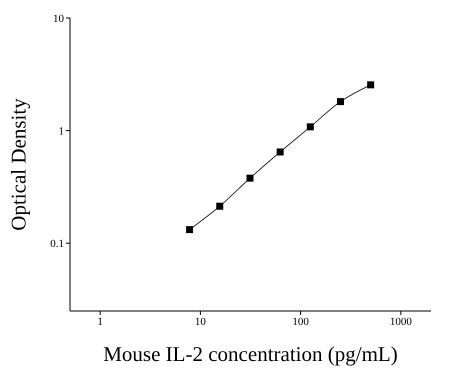 This screenshot has height=381, width=451. What do you see at coordinates (18, 164) in the screenshot?
I see `y-axis-title: Optical Density` at bounding box center [18, 164].